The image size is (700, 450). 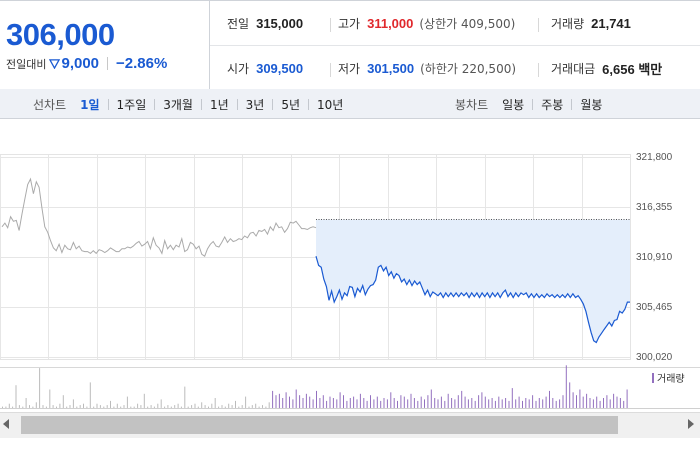 What do you see at coordinates (319, 425) in the screenshot?
I see `scroll-thumb` at bounding box center [319, 425].